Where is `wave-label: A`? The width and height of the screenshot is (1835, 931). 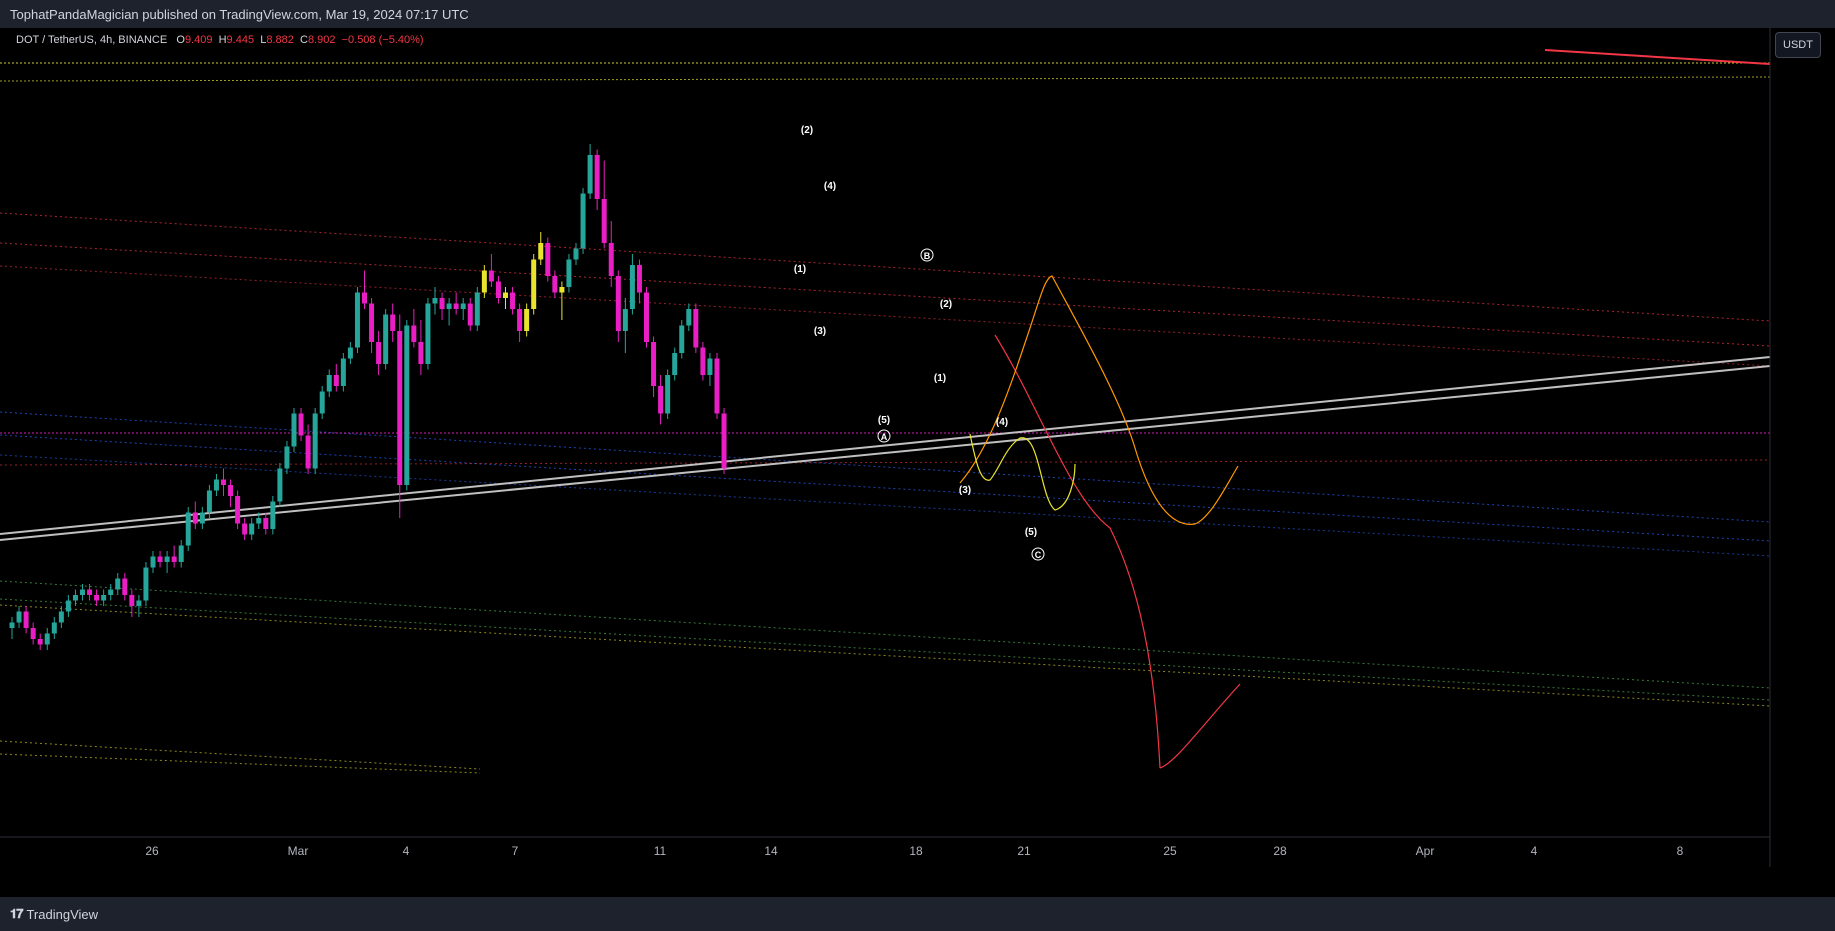
wave-label: A is located at coordinates (884, 437).